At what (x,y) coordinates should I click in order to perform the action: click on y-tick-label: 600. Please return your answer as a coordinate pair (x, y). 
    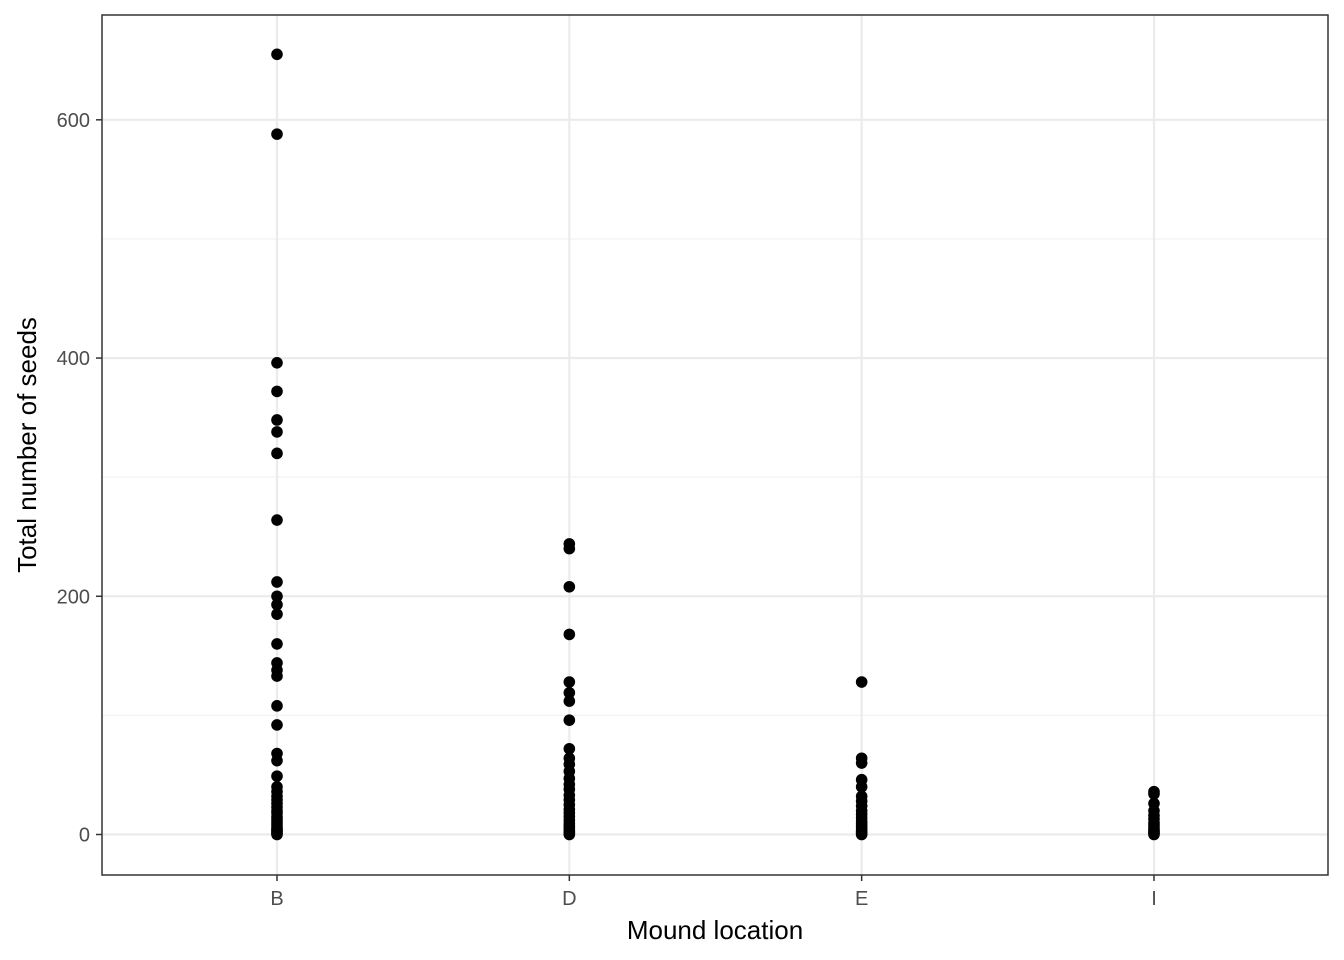
    Looking at the image, I should click on (73, 121).